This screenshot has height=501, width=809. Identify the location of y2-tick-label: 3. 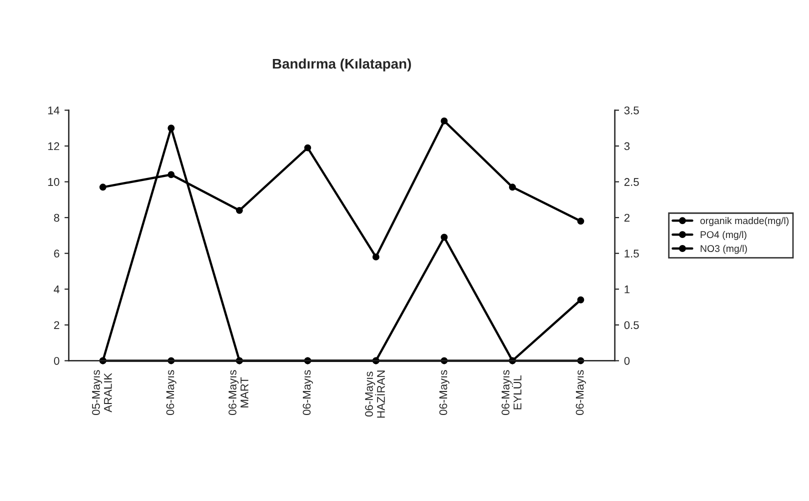
(627, 146).